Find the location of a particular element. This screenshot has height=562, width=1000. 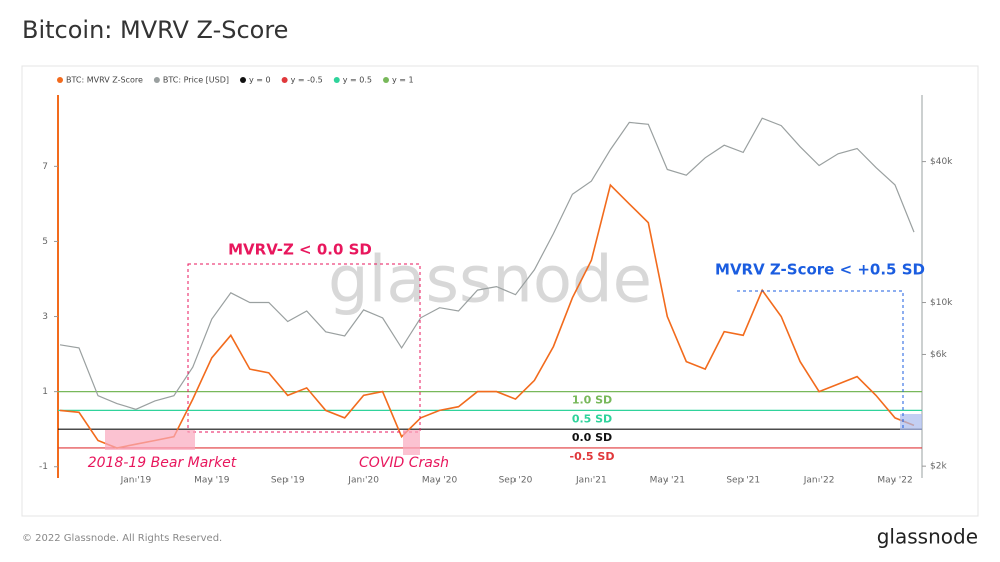

x-tick-label: May '19 is located at coordinates (212, 481).